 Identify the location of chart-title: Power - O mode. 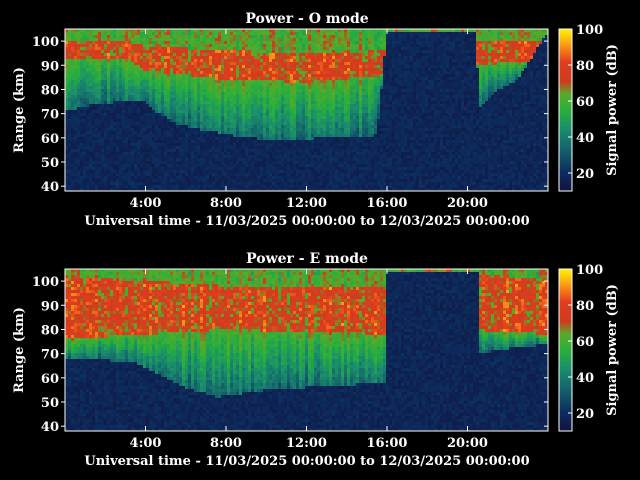
(306, 19).